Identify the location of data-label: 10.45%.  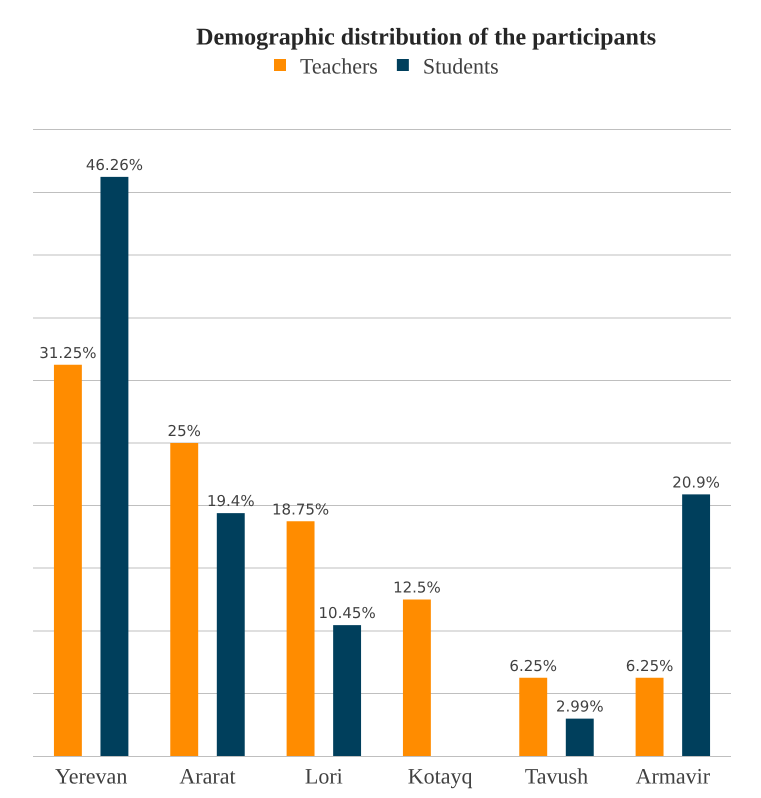
(347, 613).